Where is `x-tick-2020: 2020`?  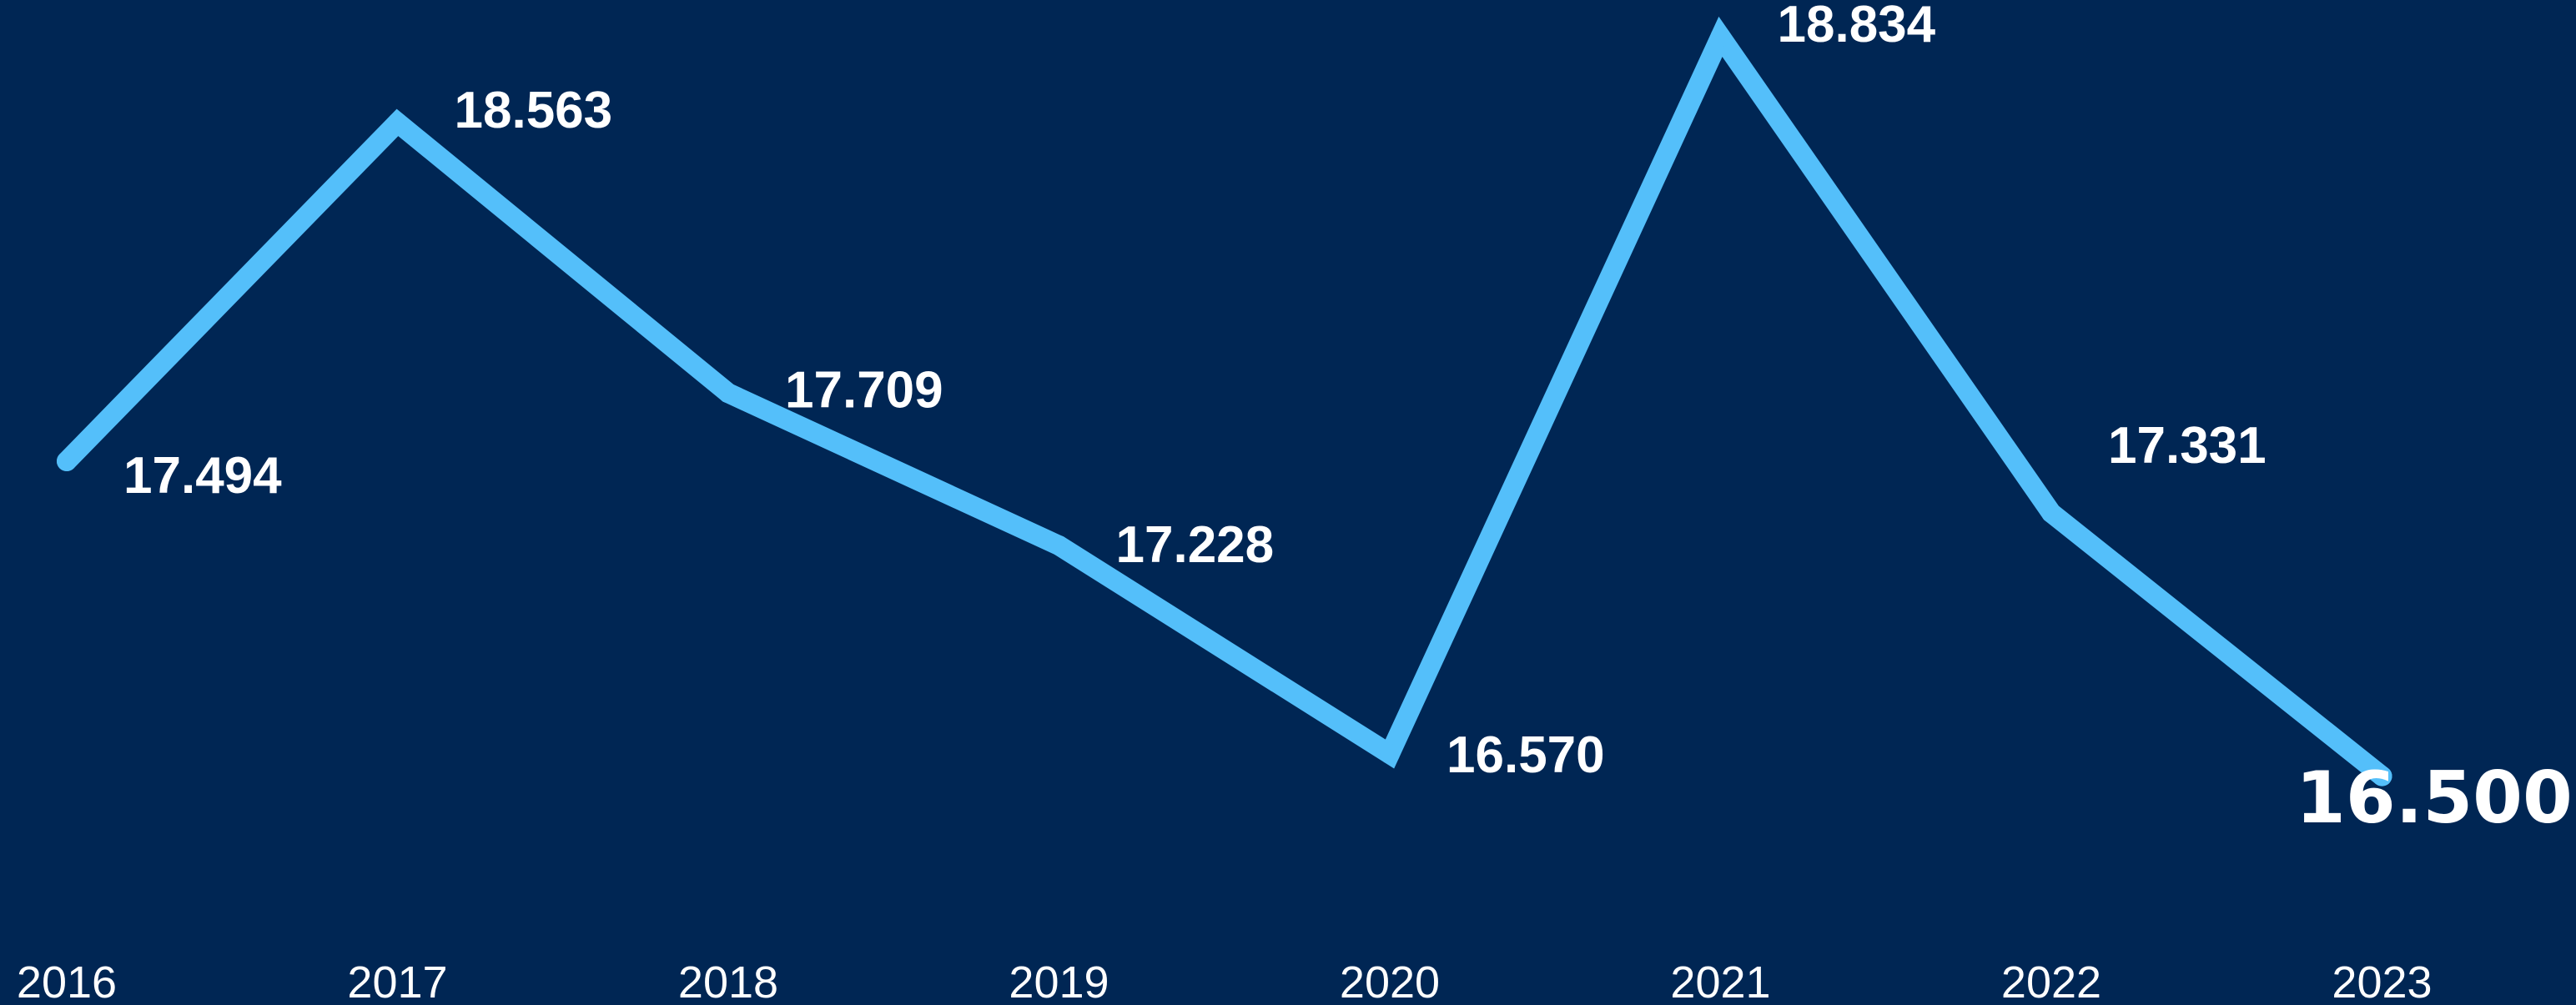 x-tick-2020: 2020 is located at coordinates (1390, 981).